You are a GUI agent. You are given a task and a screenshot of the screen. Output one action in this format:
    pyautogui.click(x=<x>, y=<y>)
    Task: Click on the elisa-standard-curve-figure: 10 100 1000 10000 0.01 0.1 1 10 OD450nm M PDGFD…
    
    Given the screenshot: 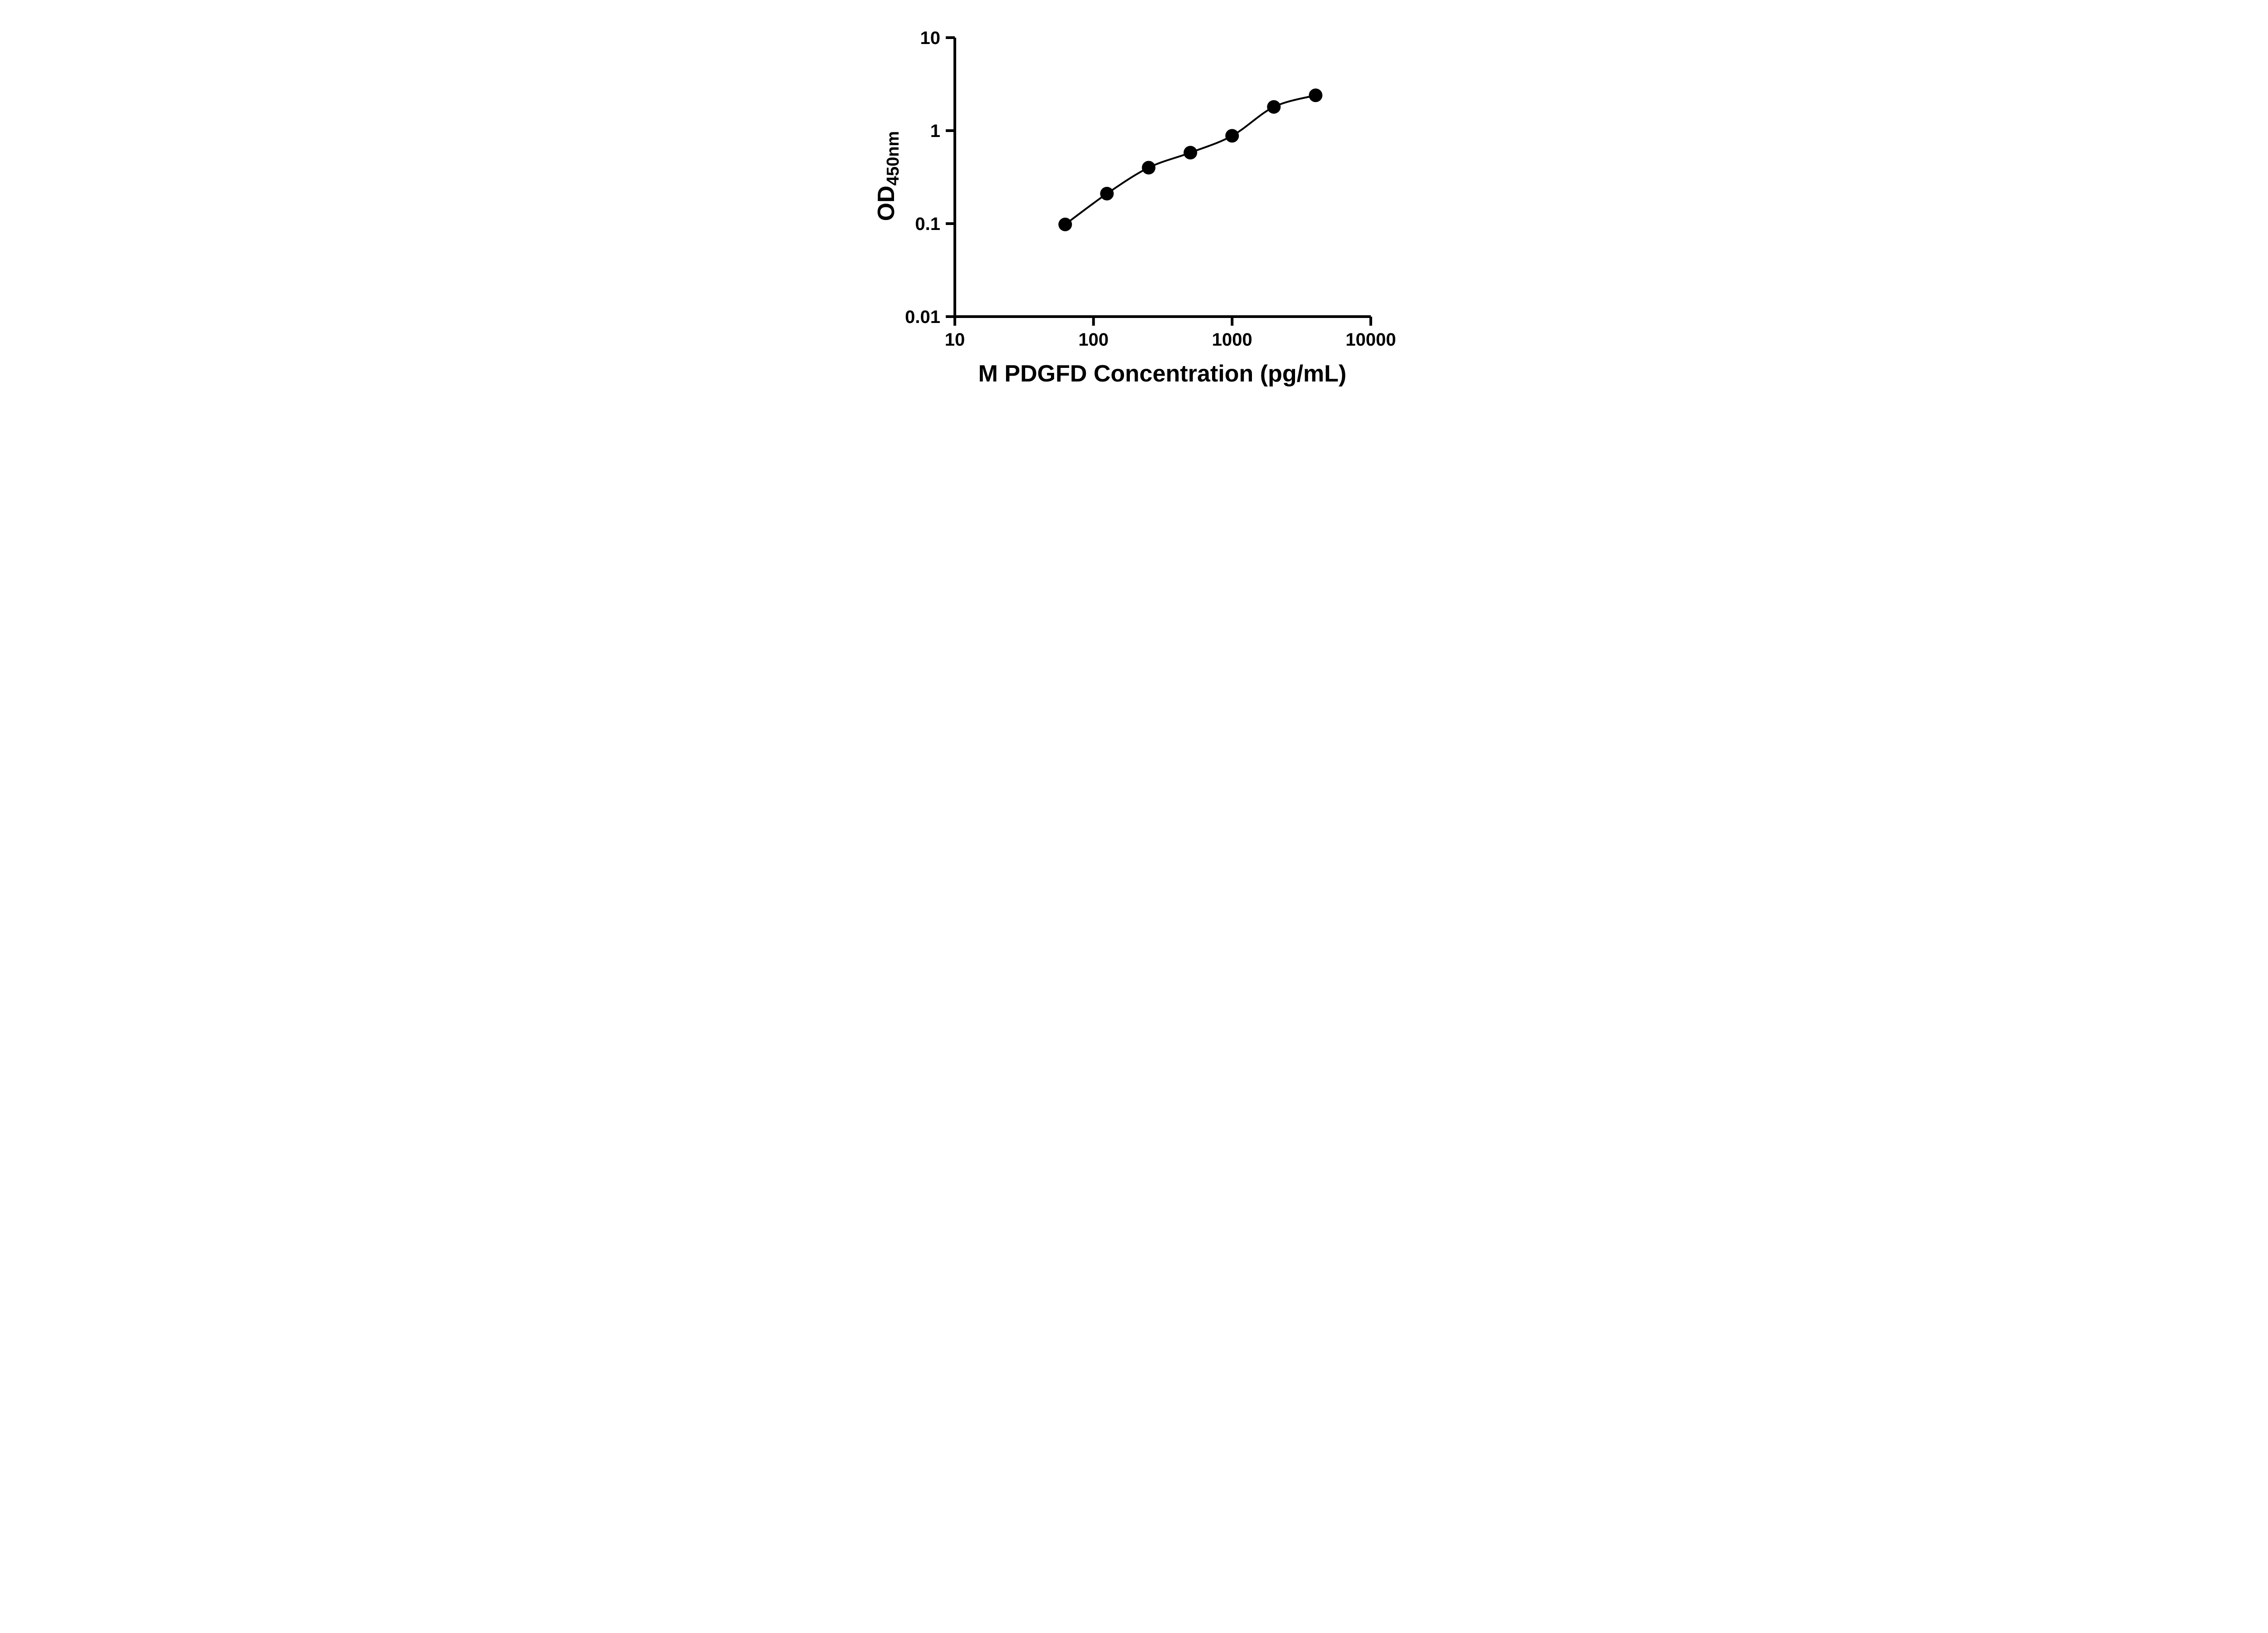 What is the action you would take?
    pyautogui.click(x=1134, y=204)
    